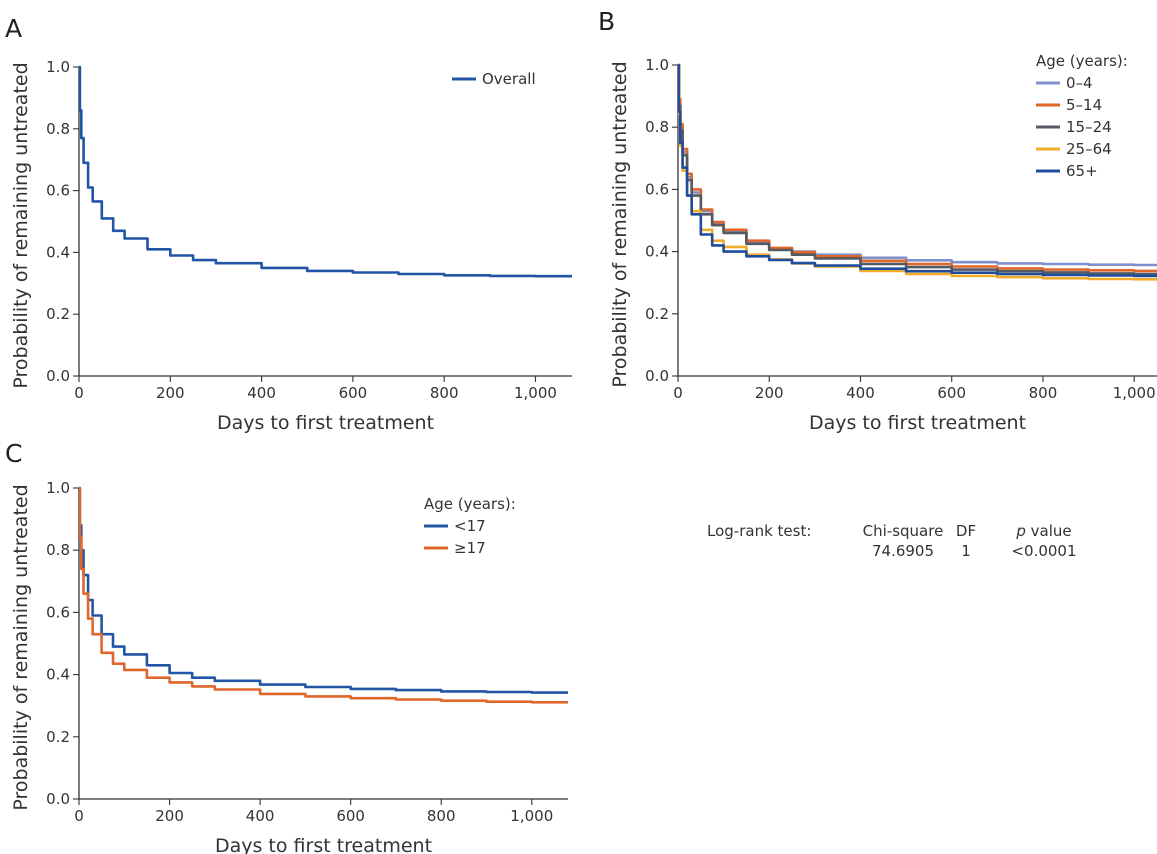 This screenshot has width=1157, height=854. Describe the element at coordinates (1079, 83) in the screenshot. I see `legend-label: 0–4` at that location.